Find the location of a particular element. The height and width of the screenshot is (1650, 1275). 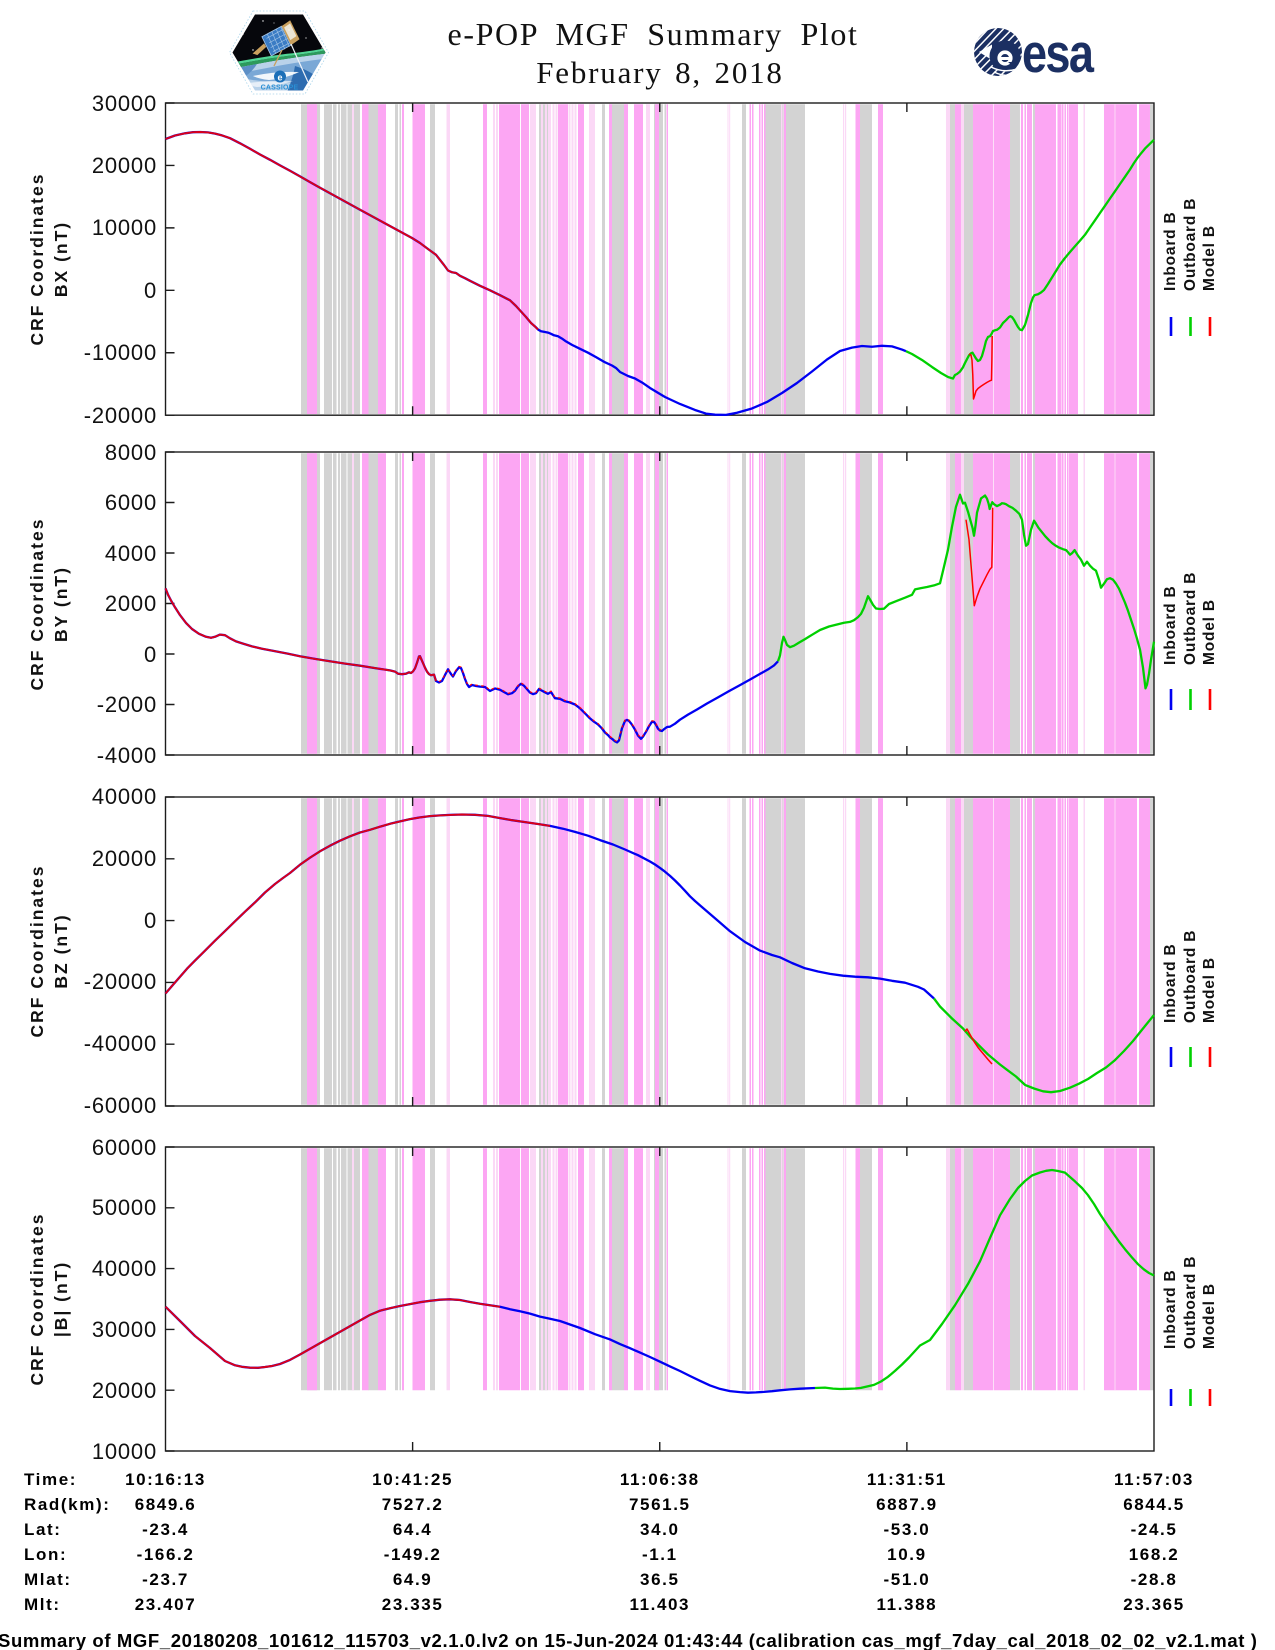

svg-text: esa is located at coordinates (1058, 53).